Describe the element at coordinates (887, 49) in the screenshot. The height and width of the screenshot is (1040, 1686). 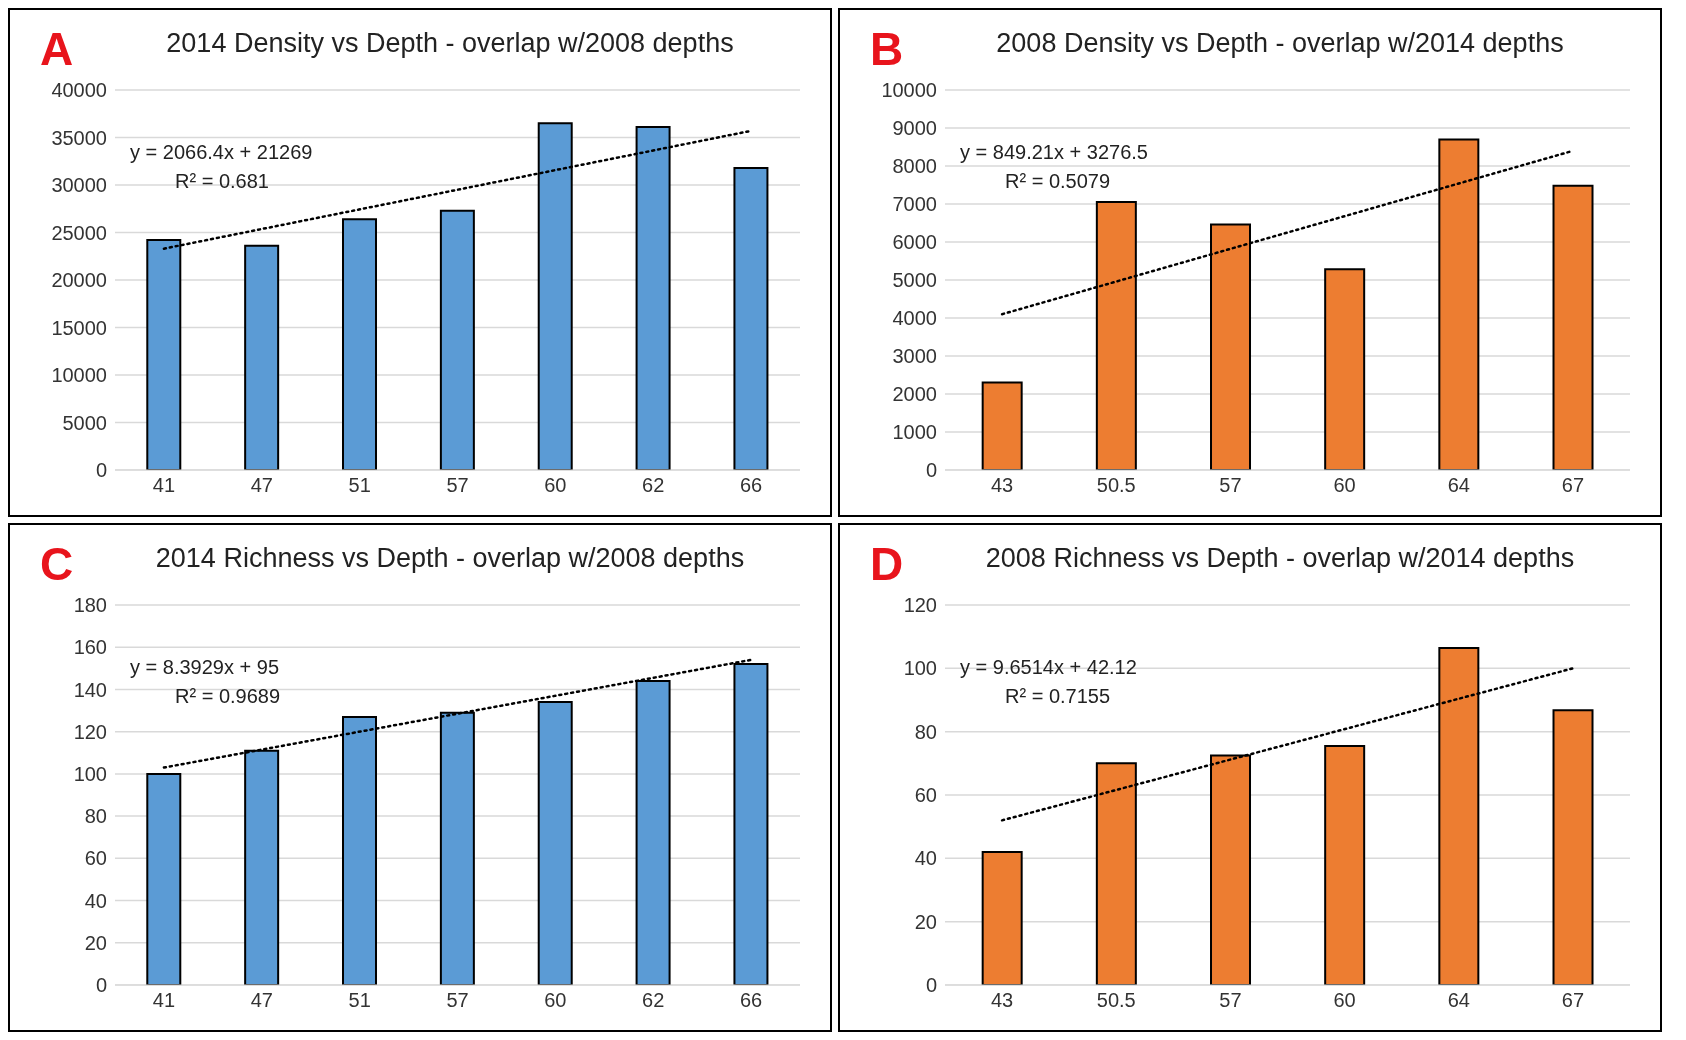
I see `text: B` at that location.